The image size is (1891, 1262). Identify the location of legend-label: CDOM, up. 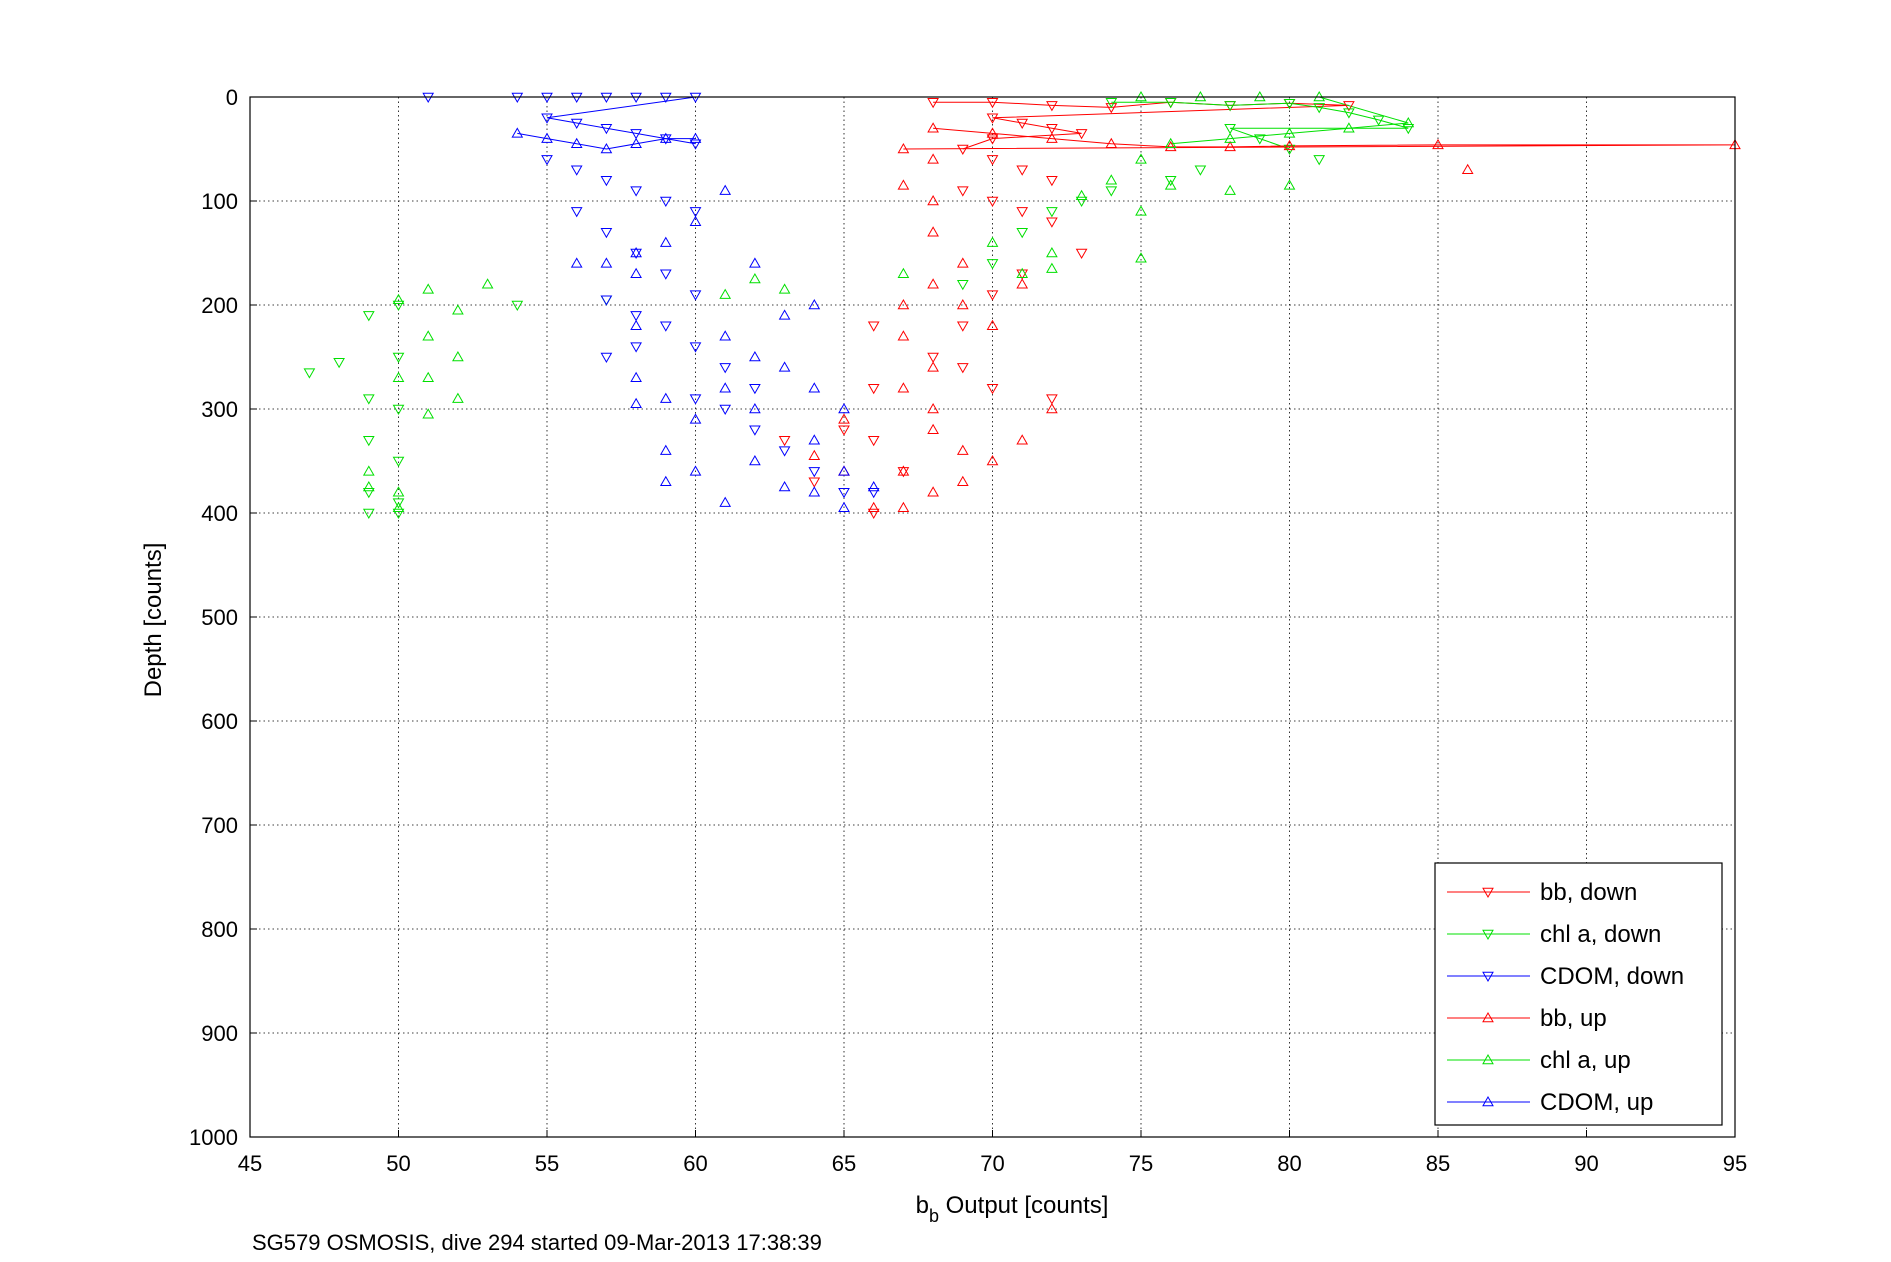
(1596, 1102).